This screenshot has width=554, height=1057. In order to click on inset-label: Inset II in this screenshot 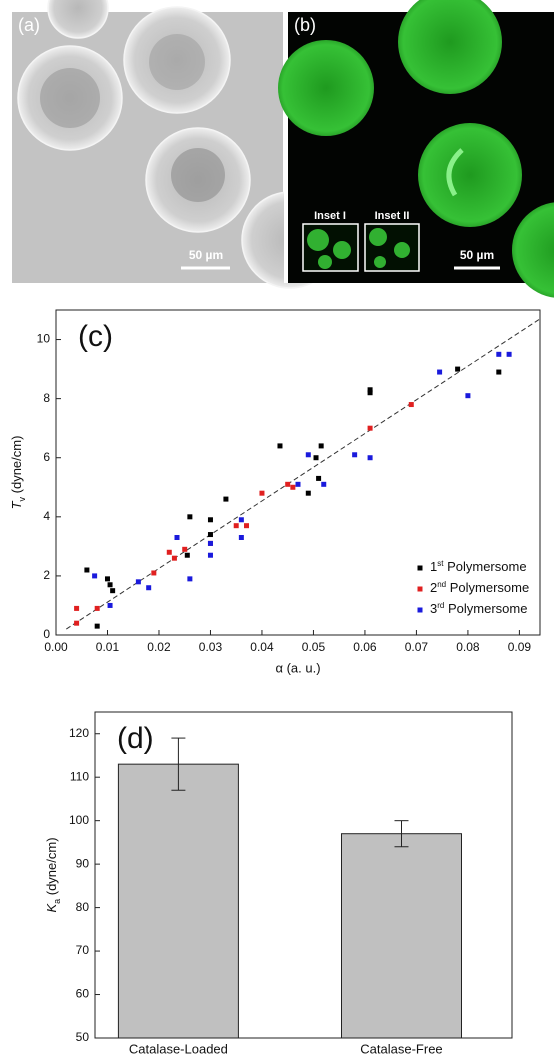, I will do `click(392, 216)`.